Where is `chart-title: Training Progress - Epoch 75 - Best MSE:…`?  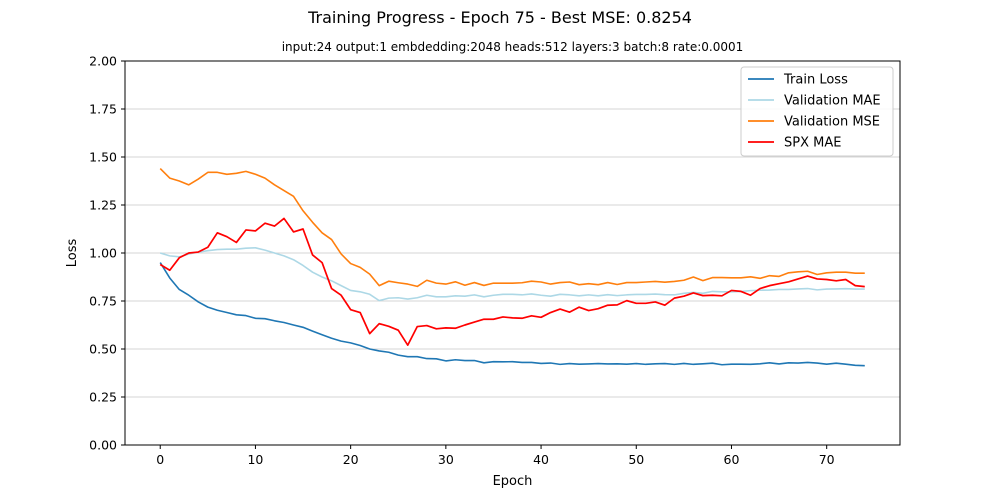 chart-title: Training Progress - Epoch 75 - Best MSE:… is located at coordinates (499, 17).